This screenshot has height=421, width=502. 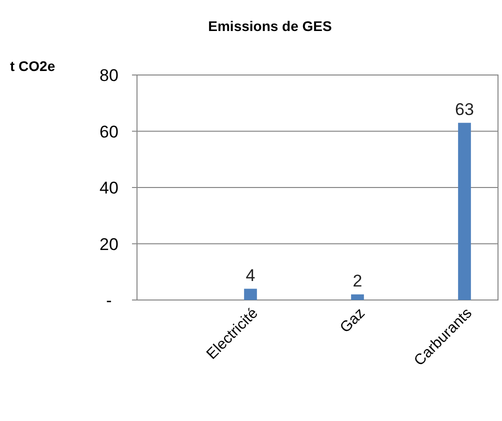 I want to click on y-tick-label: -, so click(x=109, y=300).